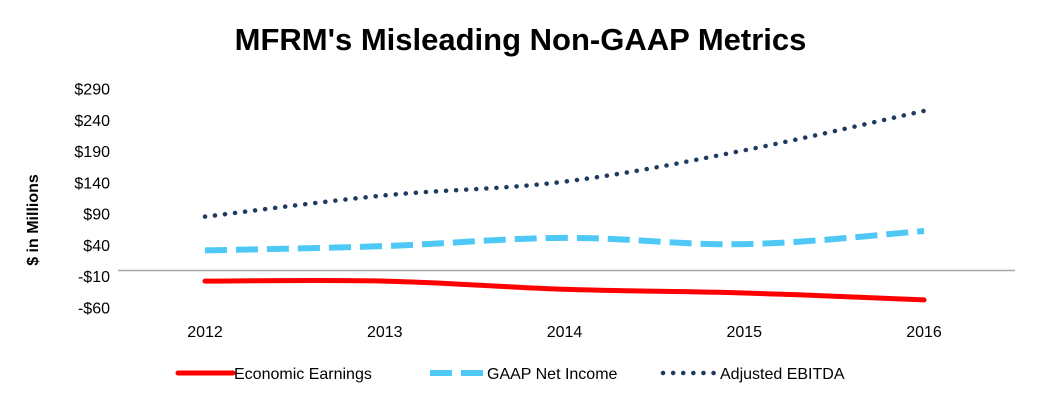 This screenshot has height=405, width=1041. I want to click on legend-label-gaap-net-income: GAAP Net Income, so click(552, 374).